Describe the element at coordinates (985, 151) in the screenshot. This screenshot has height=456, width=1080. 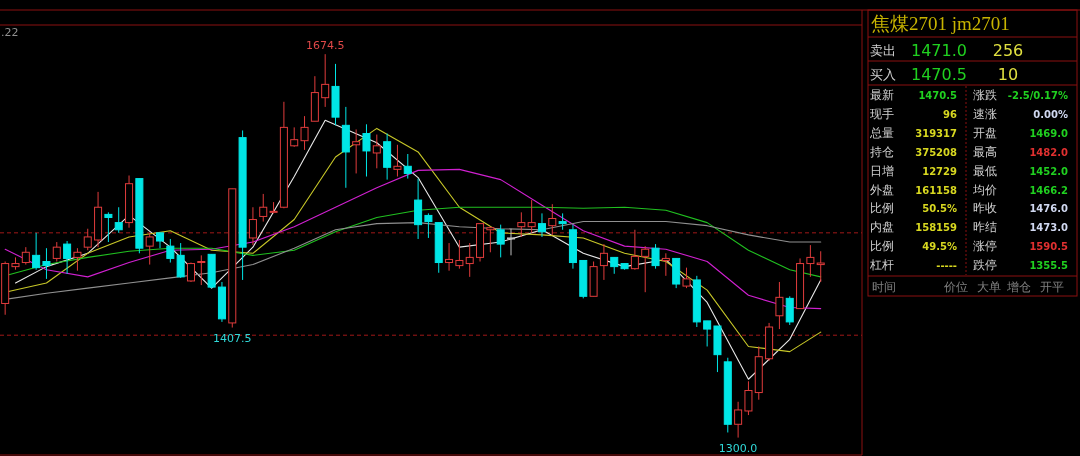
I see `text: 最高` at that location.